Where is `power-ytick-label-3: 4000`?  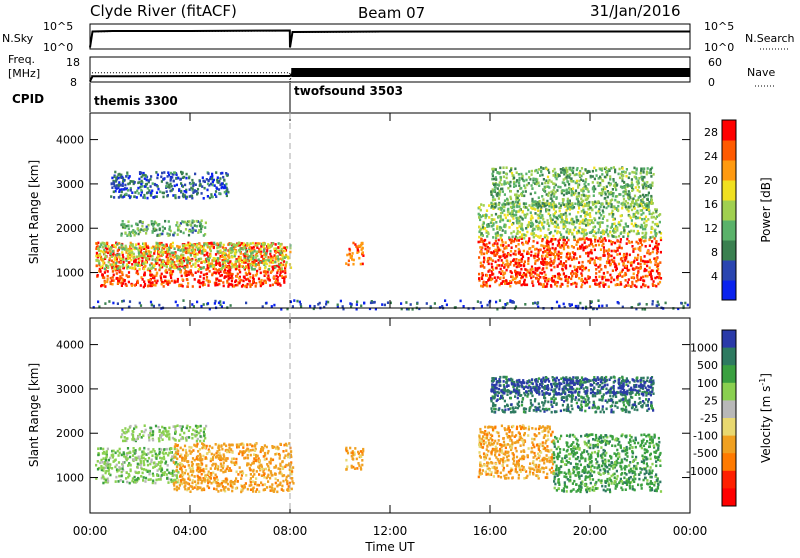
power-ytick-label-3: 4000 is located at coordinates (70, 140).